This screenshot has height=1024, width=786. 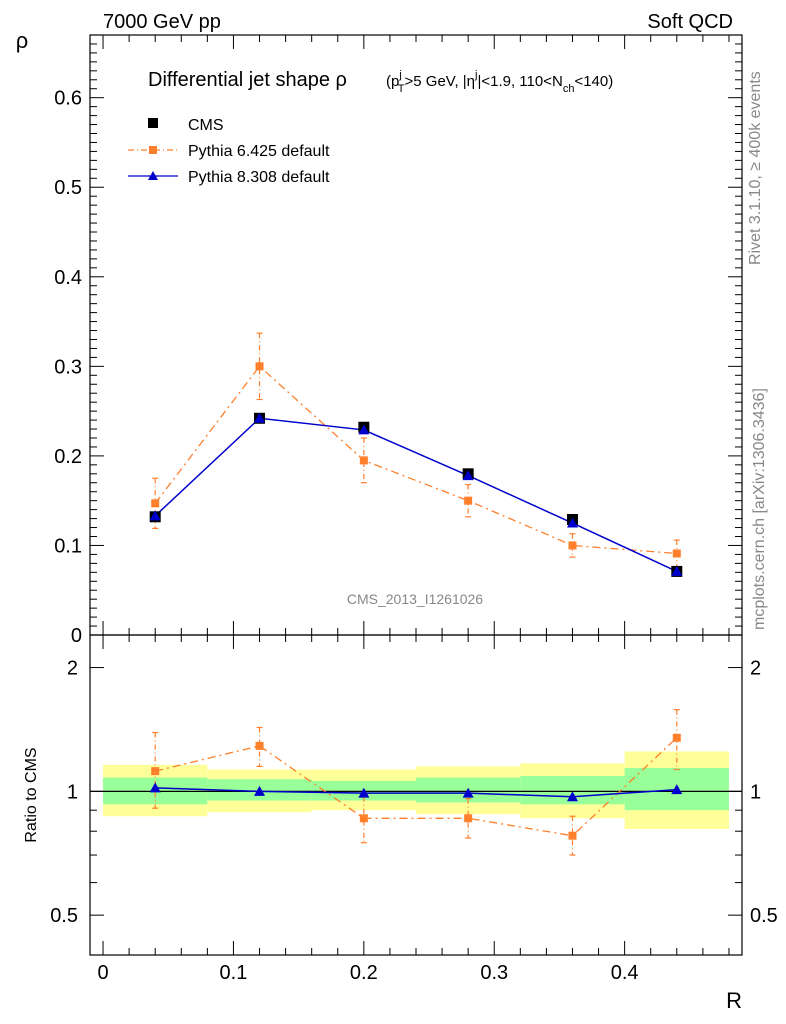 I want to click on title-cuts: (pj T>5 GeV, |ηj|<1.9, 110<Nch<140), so click(x=499, y=82).